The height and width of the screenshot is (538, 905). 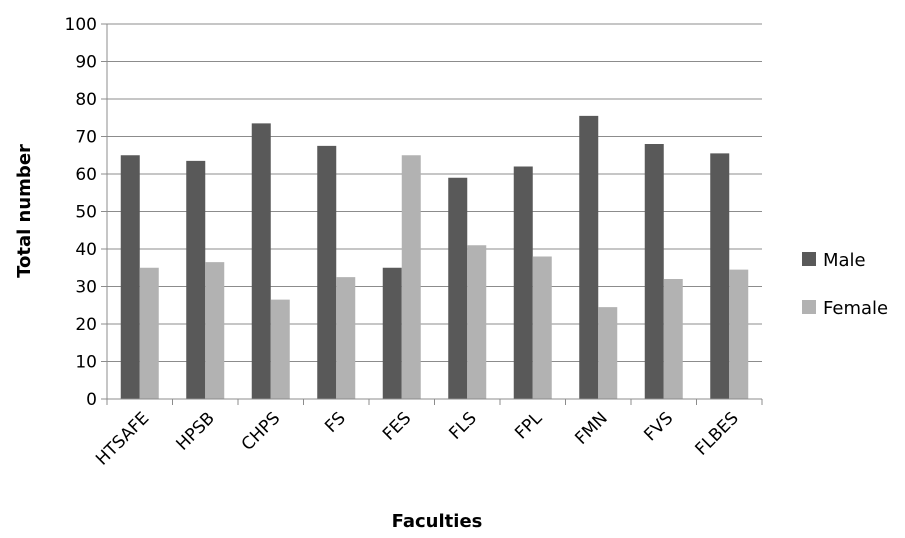 What do you see at coordinates (844, 260) in the screenshot?
I see `legend-label-male: Male` at bounding box center [844, 260].